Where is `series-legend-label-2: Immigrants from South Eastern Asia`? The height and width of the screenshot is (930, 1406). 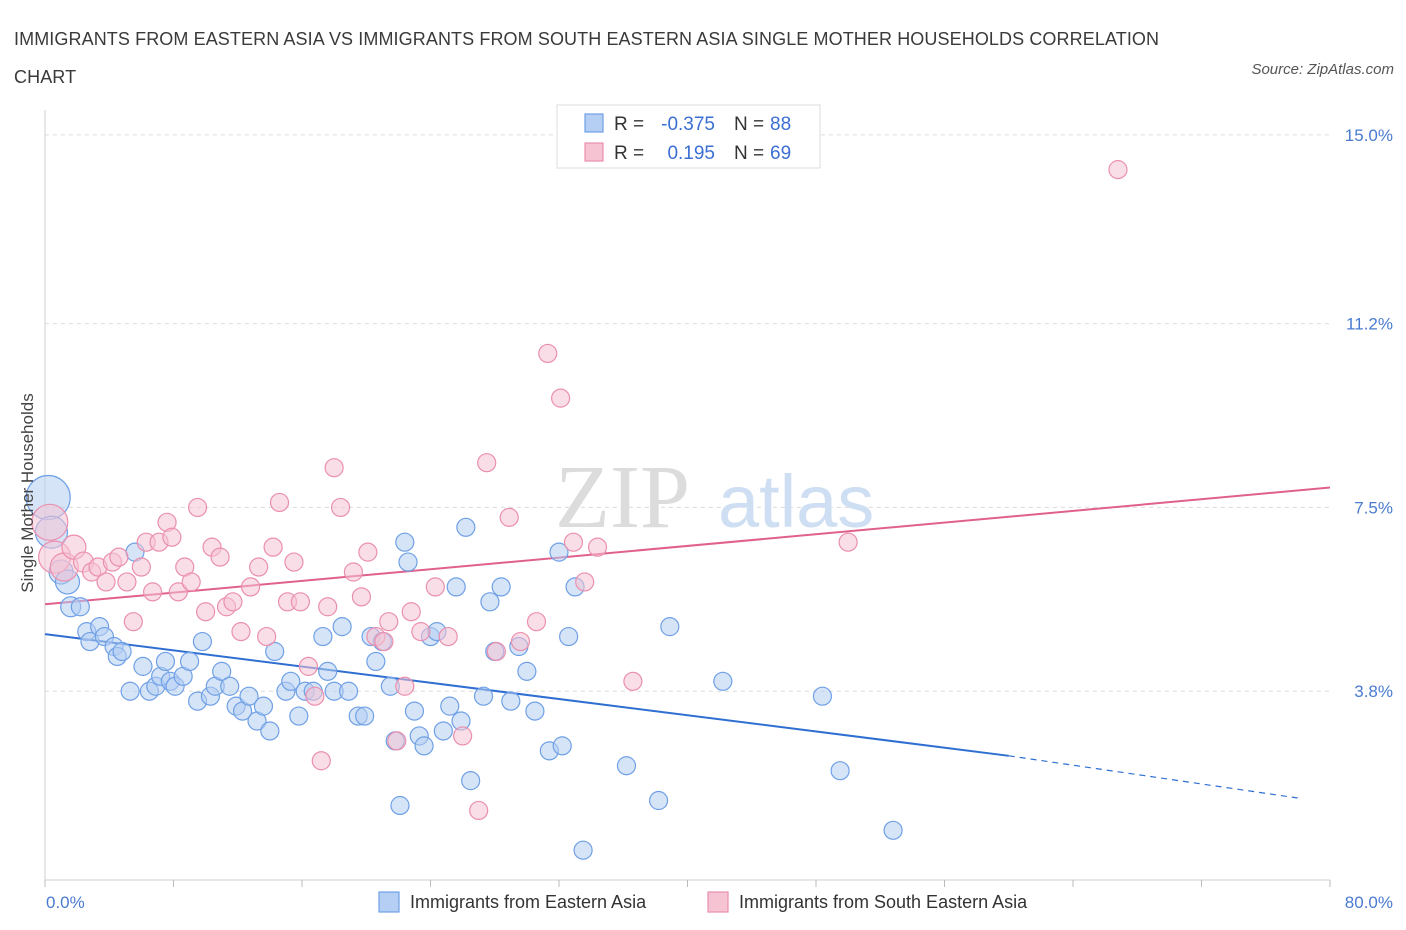 series-legend-label-2: Immigrants from South Eastern Asia is located at coordinates (883, 902).